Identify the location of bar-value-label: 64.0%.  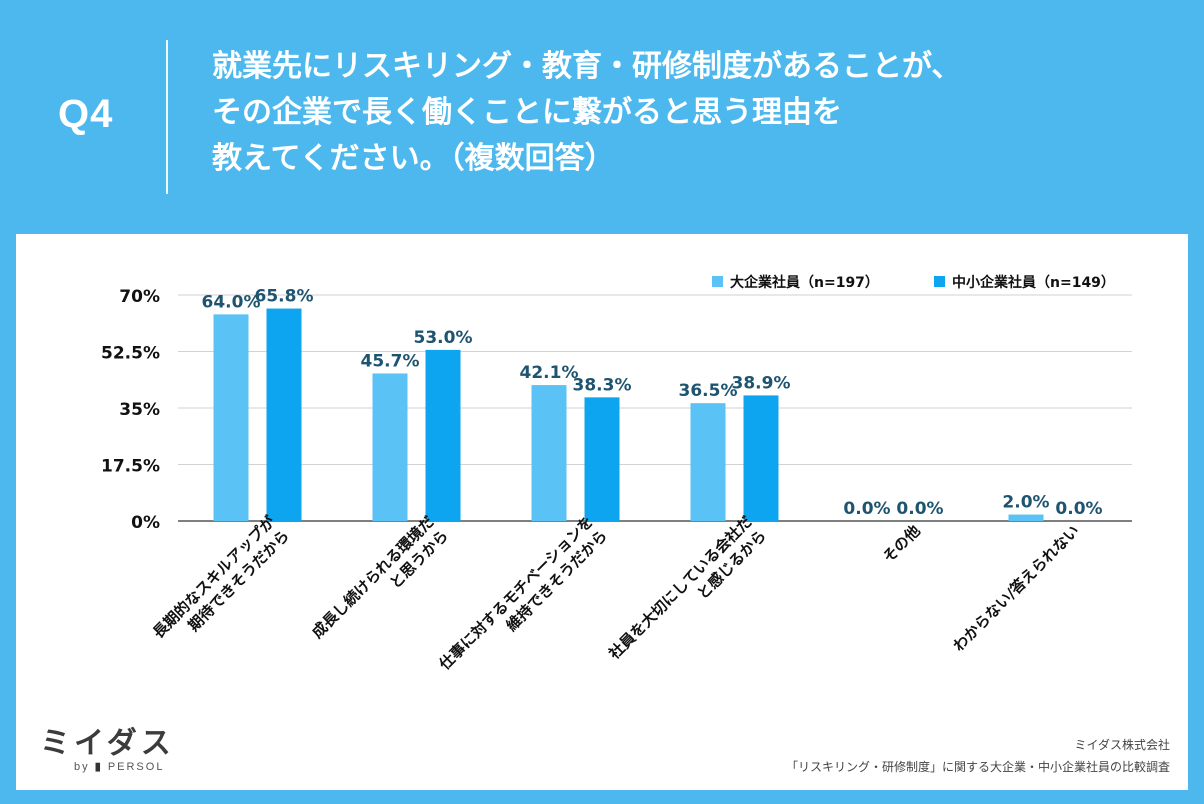
(231, 302).